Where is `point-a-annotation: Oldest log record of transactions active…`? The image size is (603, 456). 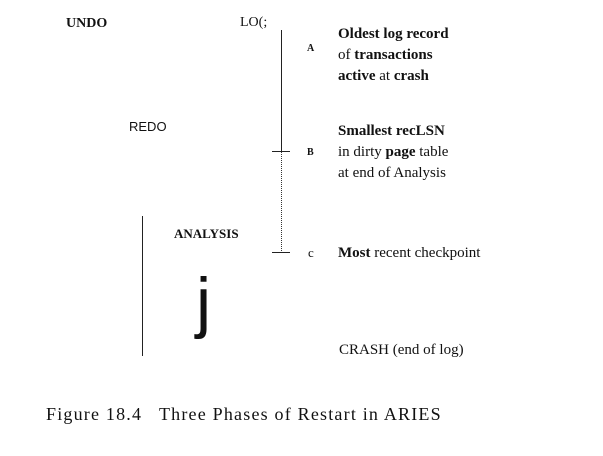 point-a-annotation: Oldest log record of transactions active… is located at coordinates (393, 55).